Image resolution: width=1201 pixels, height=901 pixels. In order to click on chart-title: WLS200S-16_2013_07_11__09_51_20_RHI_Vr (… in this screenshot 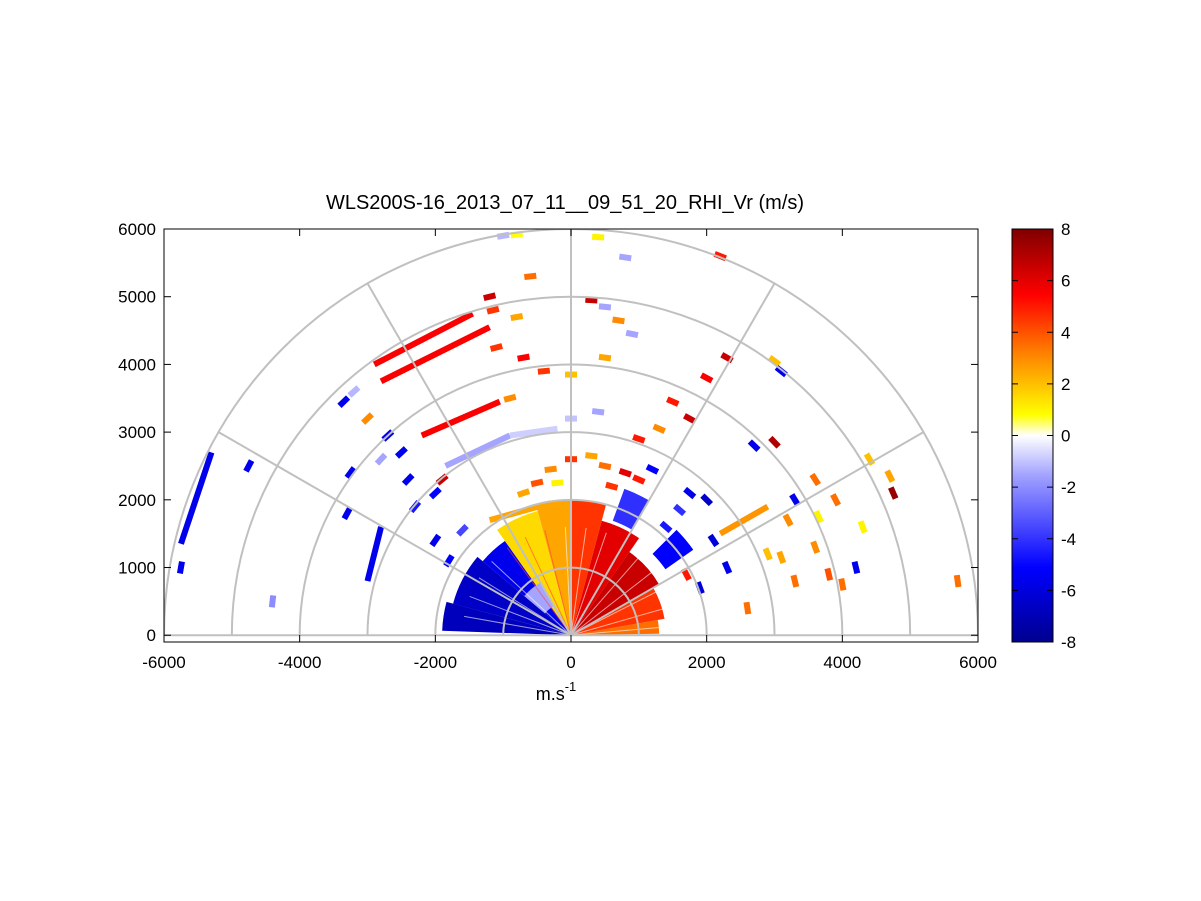, I will do `click(565, 203)`.